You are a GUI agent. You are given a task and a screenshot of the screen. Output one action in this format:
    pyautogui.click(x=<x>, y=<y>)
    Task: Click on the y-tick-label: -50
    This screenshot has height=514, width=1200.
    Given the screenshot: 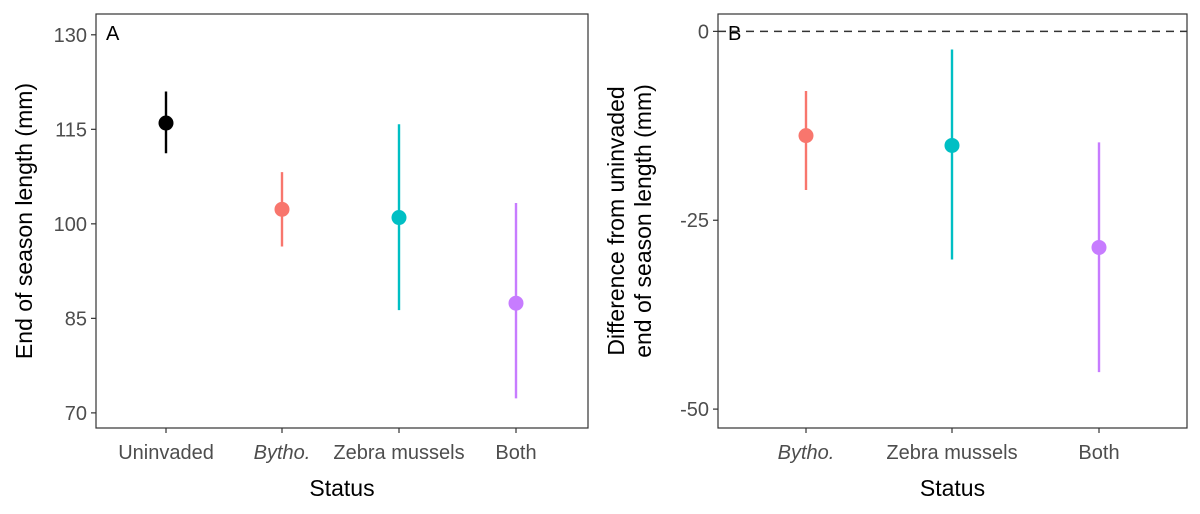 What is the action you would take?
    pyautogui.click(x=694, y=410)
    